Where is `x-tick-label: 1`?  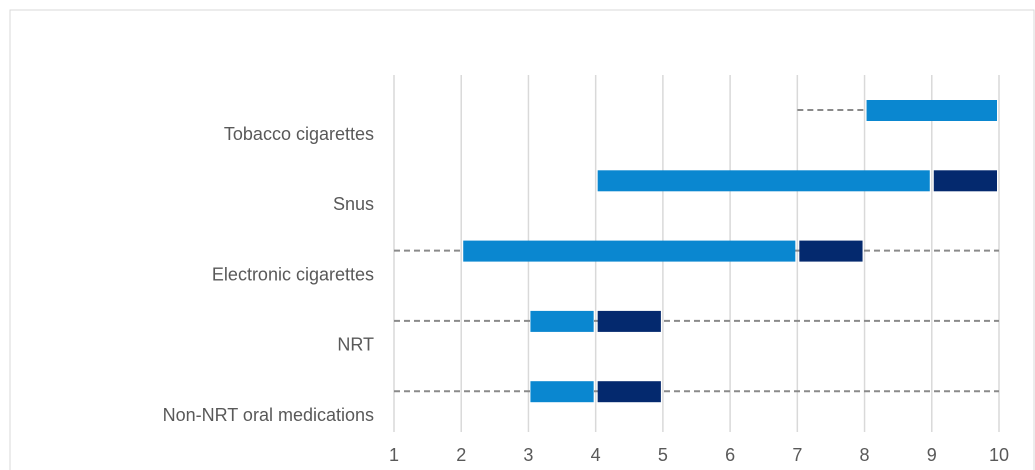 x-tick-label: 1 is located at coordinates (394, 455).